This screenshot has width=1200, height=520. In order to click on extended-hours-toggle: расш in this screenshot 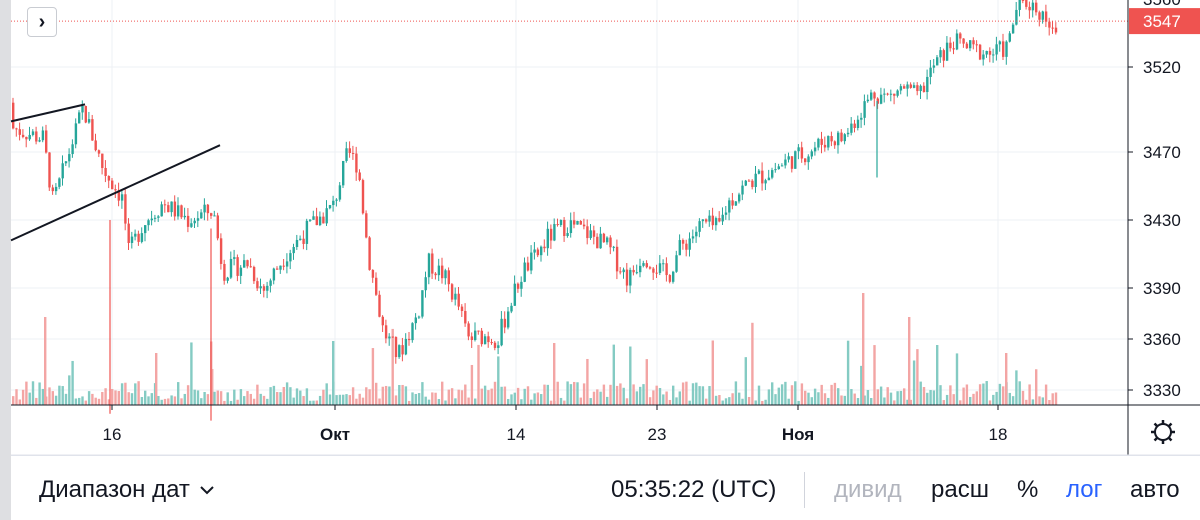, I will do `click(960, 489)`.